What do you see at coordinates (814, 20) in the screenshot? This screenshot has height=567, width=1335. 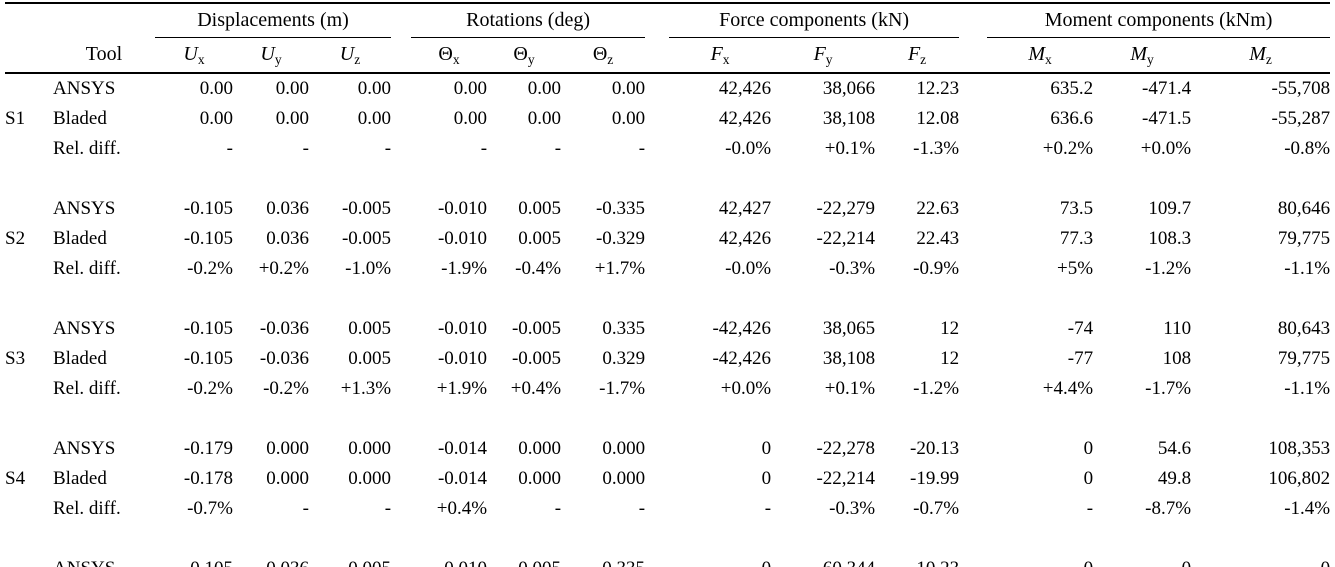 I see `col-group-forces: Force components (kN)` at bounding box center [814, 20].